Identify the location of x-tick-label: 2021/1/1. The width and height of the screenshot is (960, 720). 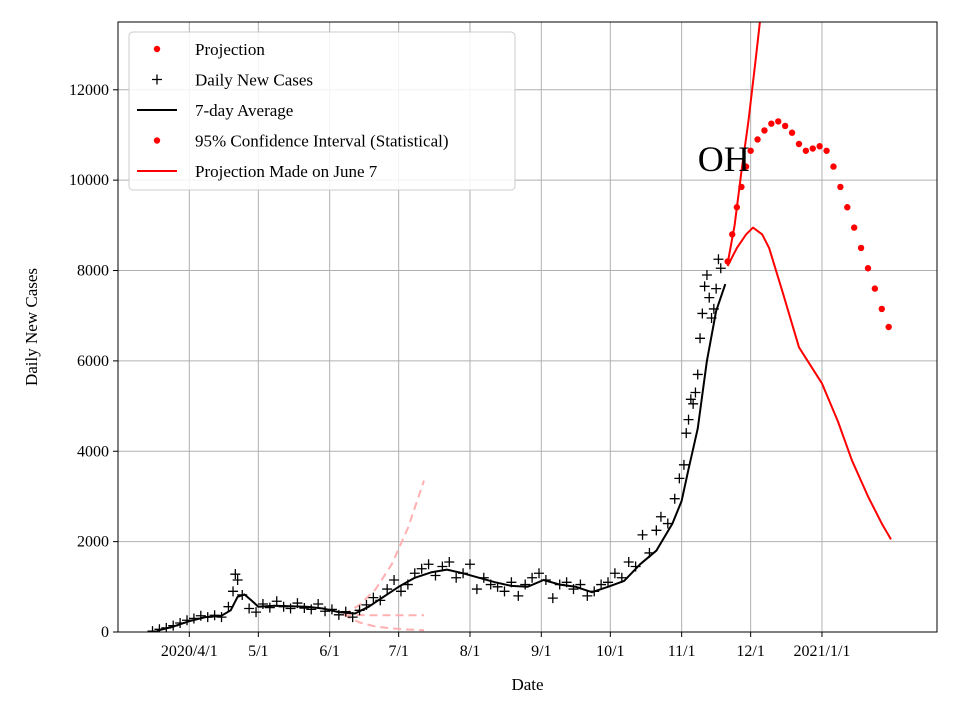
(822, 651).